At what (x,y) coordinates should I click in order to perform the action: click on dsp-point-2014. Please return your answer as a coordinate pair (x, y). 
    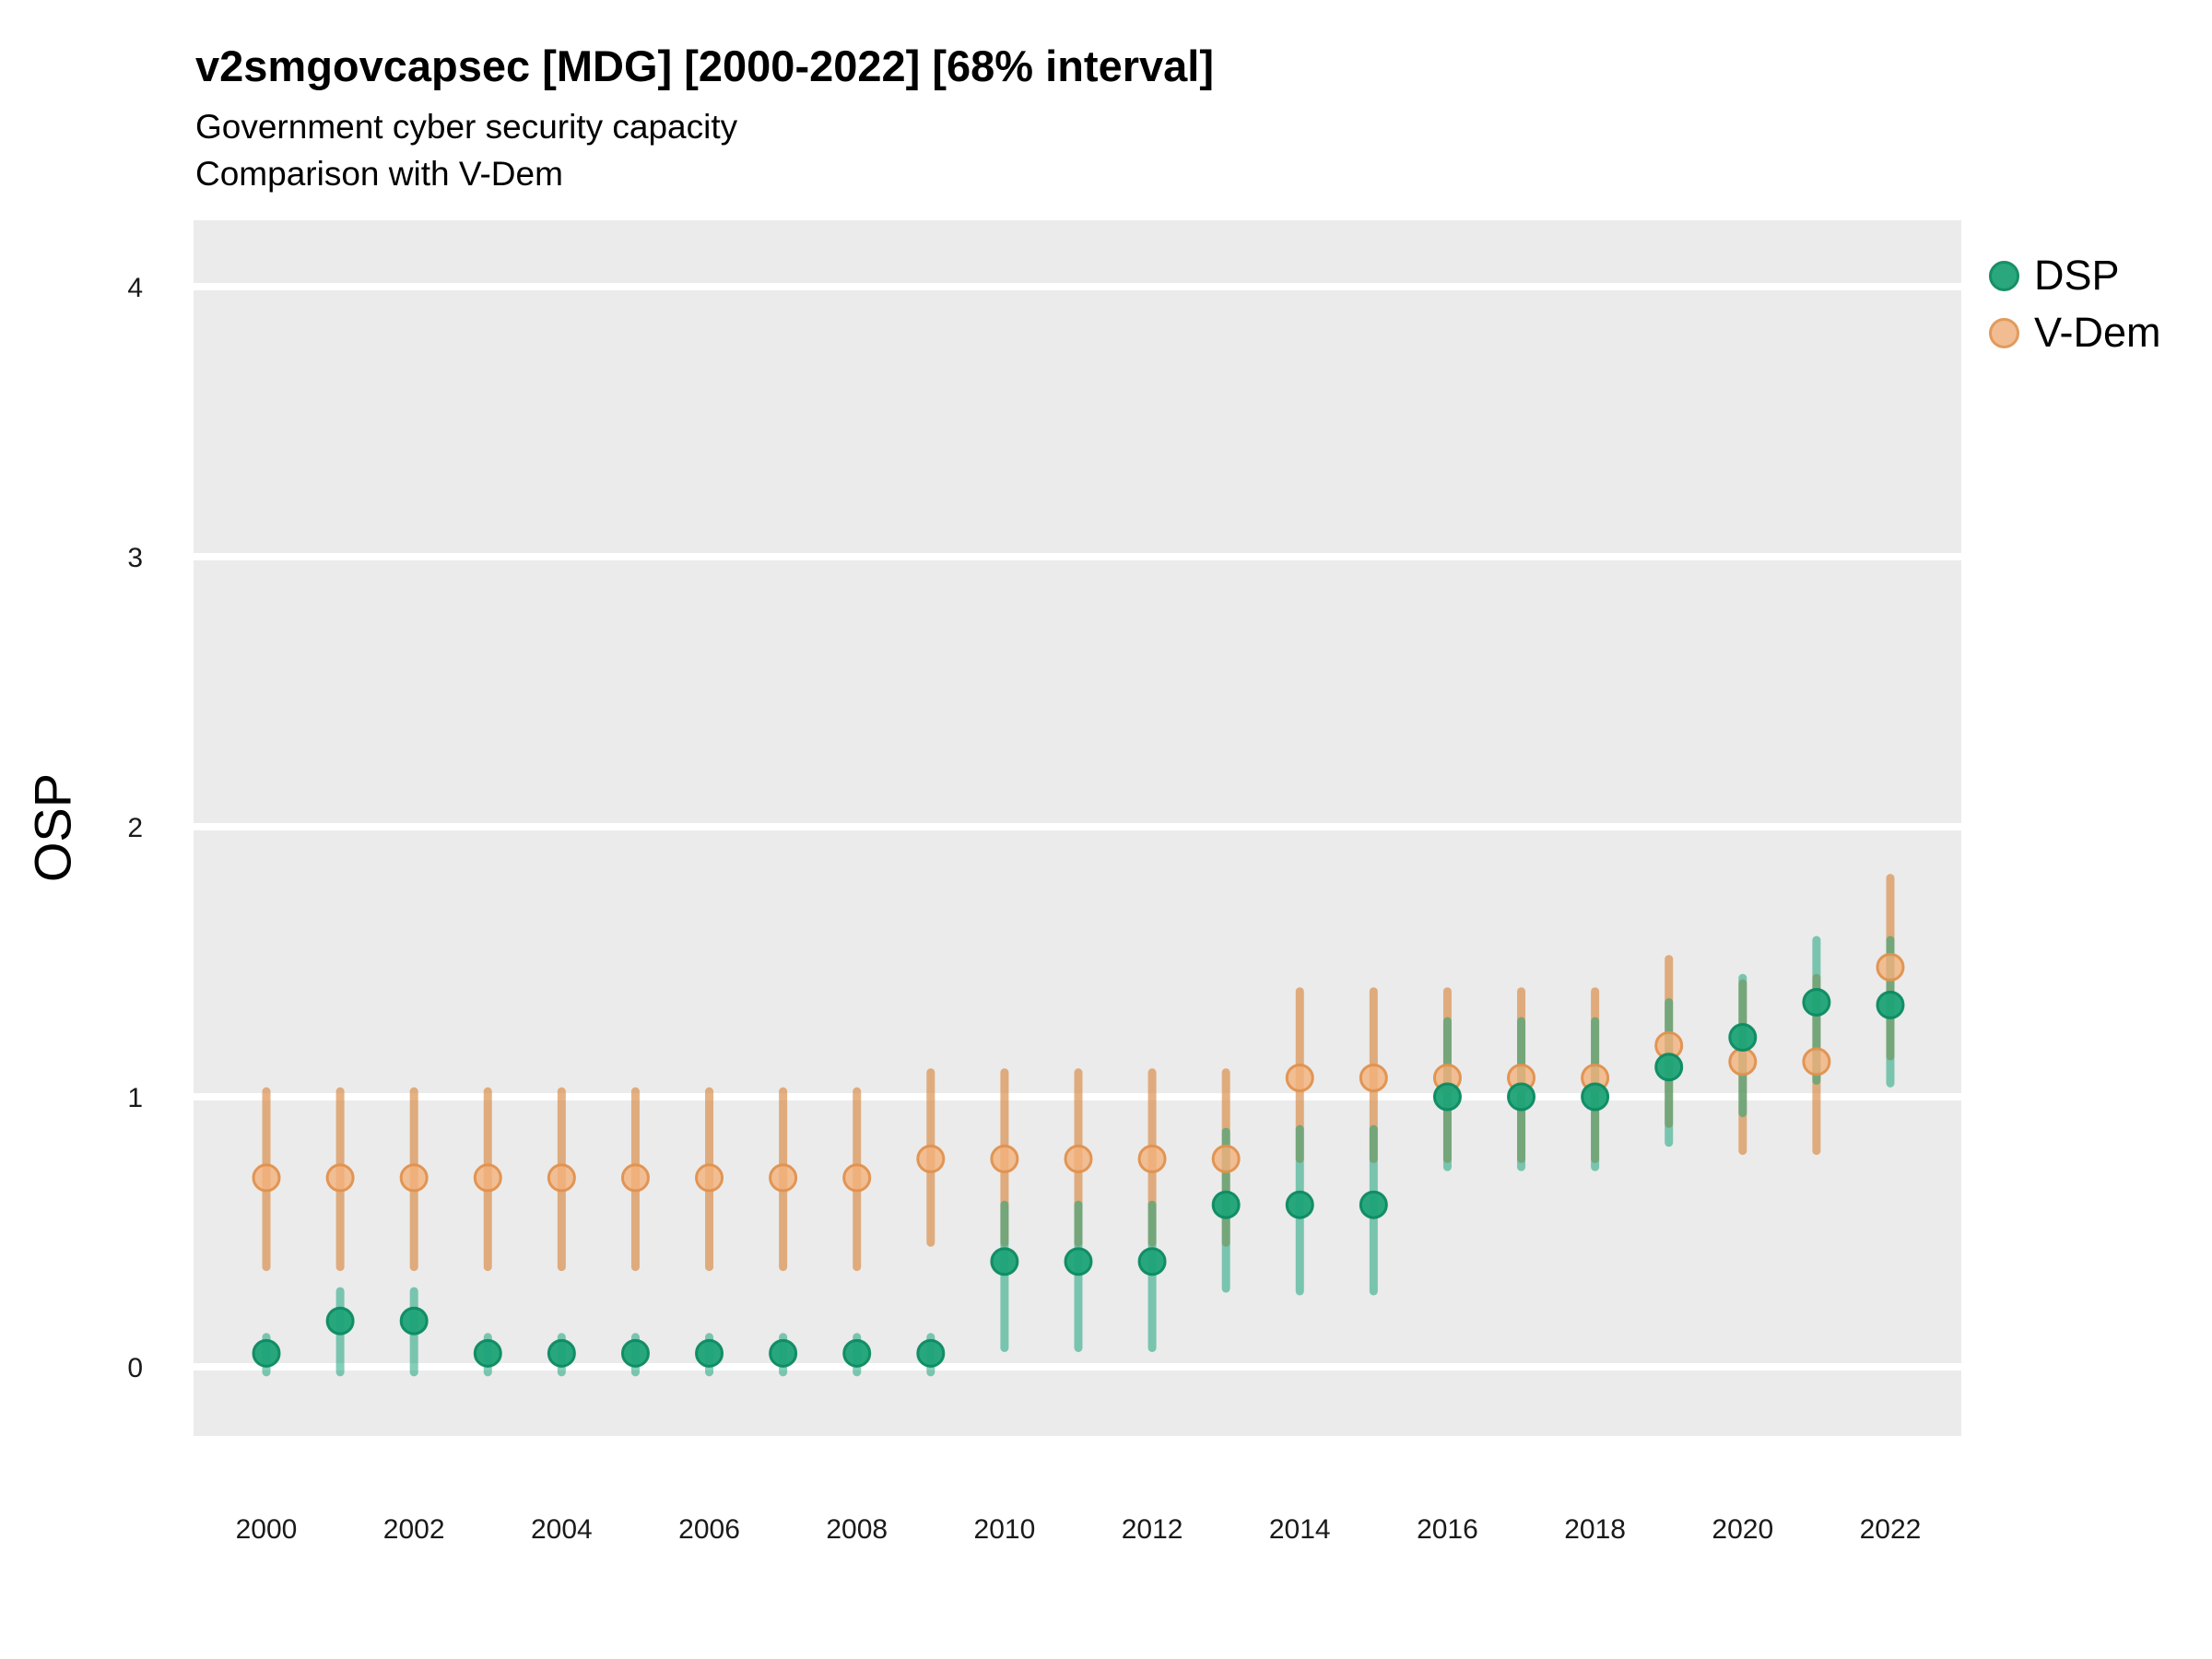
    Looking at the image, I should click on (1299, 1204).